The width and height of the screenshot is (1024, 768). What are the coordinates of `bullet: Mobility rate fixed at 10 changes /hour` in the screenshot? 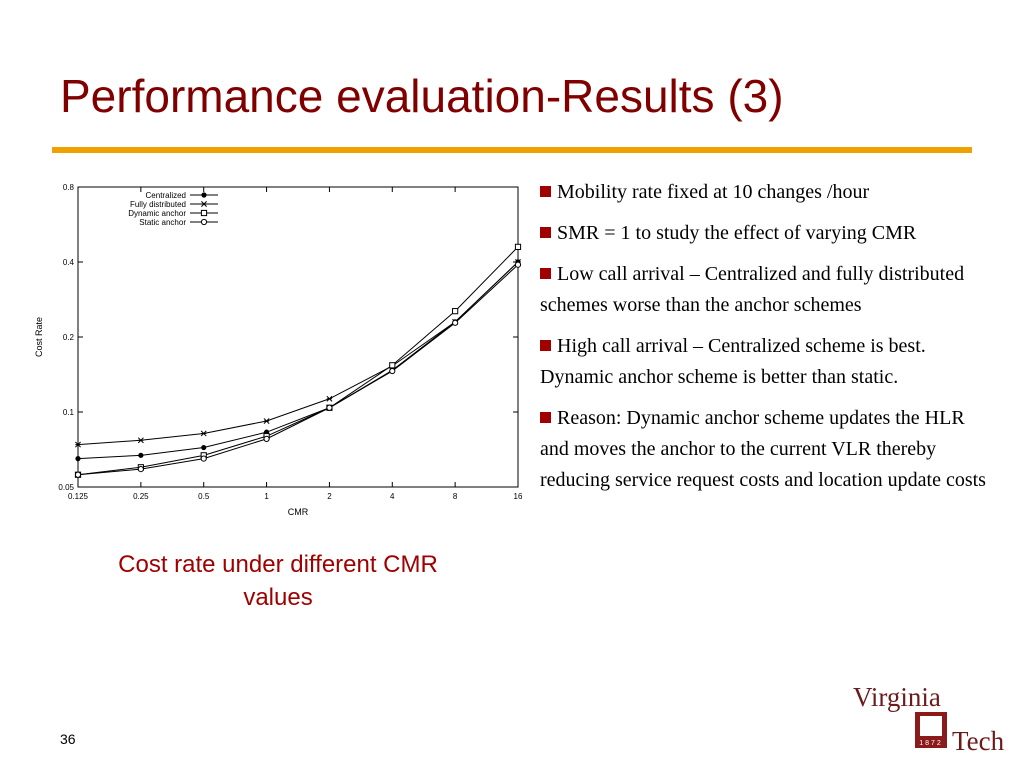 It's located at (766, 192).